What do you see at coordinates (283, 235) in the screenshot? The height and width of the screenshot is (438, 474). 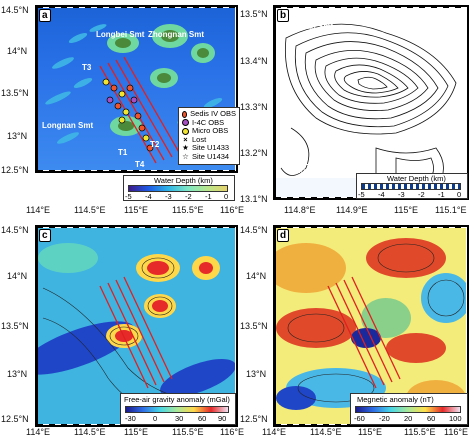 I see `panel-d-label: d` at bounding box center [283, 235].